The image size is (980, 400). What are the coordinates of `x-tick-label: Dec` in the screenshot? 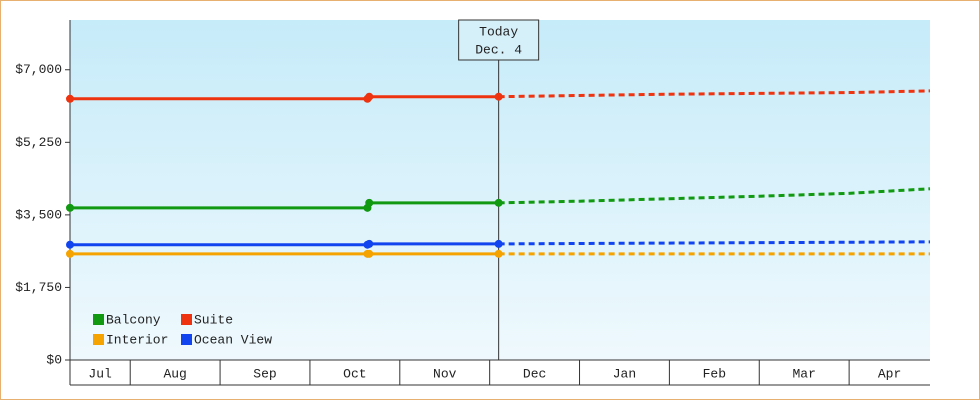 It's located at (534, 373).